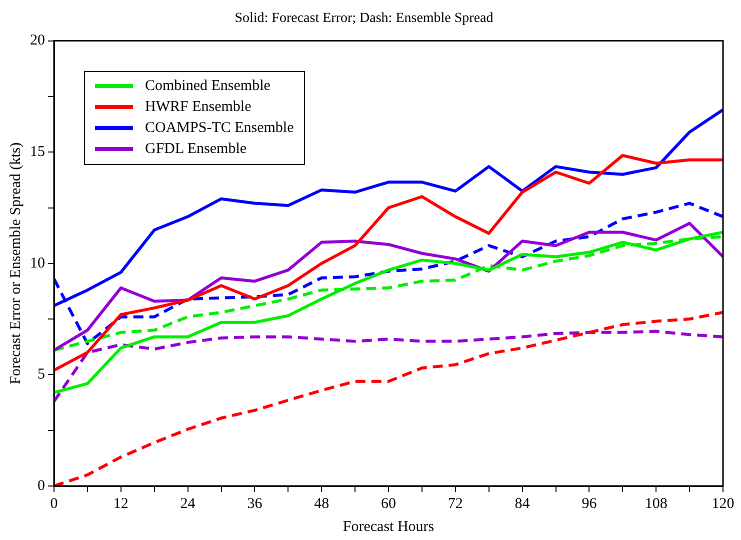 The width and height of the screenshot is (741, 540). I want to click on x-tick-label: 120, so click(723, 504).